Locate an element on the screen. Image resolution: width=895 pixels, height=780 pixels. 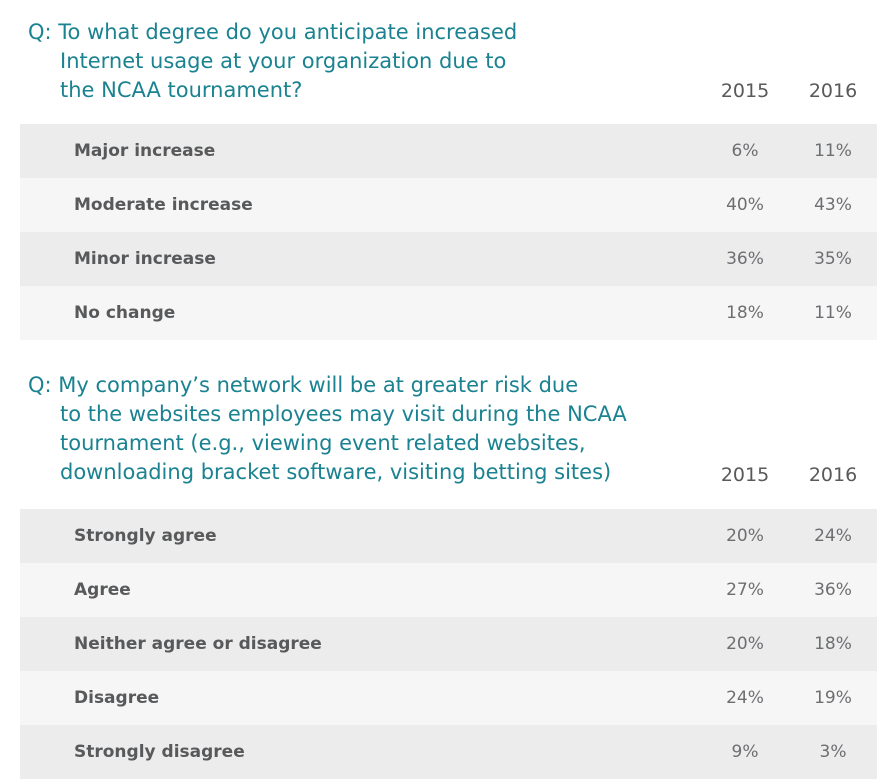
row-label: Minor increase is located at coordinates (145, 259).